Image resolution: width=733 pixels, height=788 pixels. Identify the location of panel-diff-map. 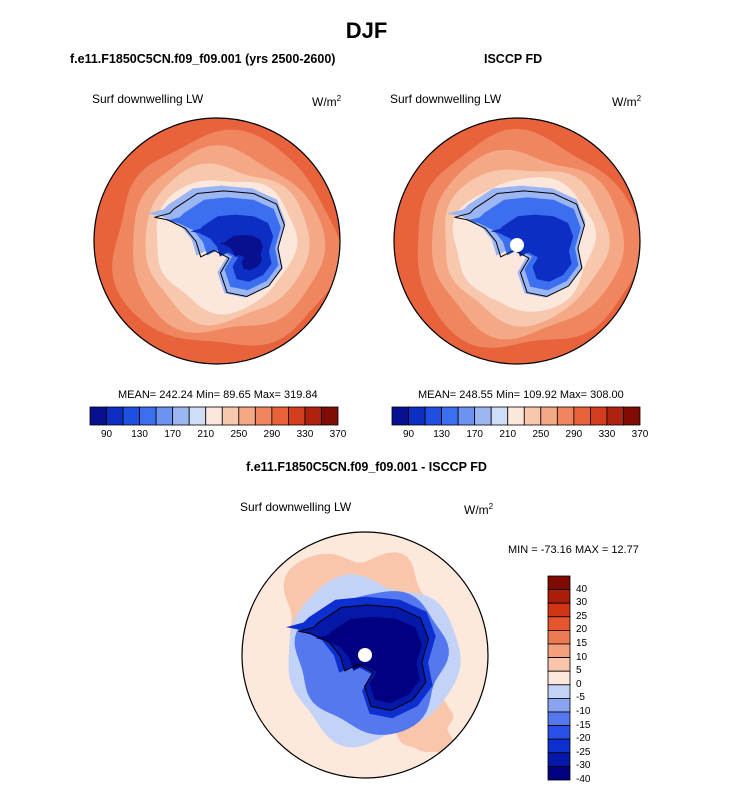
(365, 655).